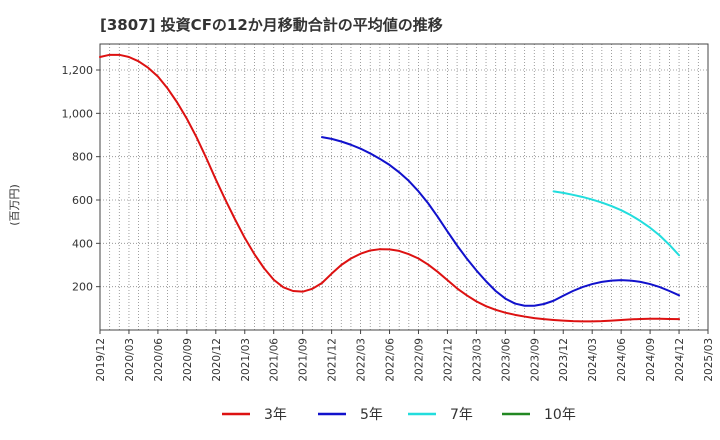  What do you see at coordinates (506, 360) in the screenshot?
I see `x-tick-label: 2023/06` at bounding box center [506, 360].